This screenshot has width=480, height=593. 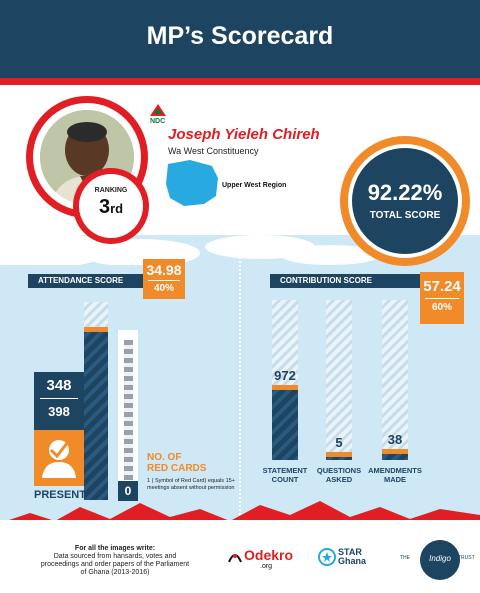 I want to click on ranking-value: 3rd, so click(x=111, y=207).